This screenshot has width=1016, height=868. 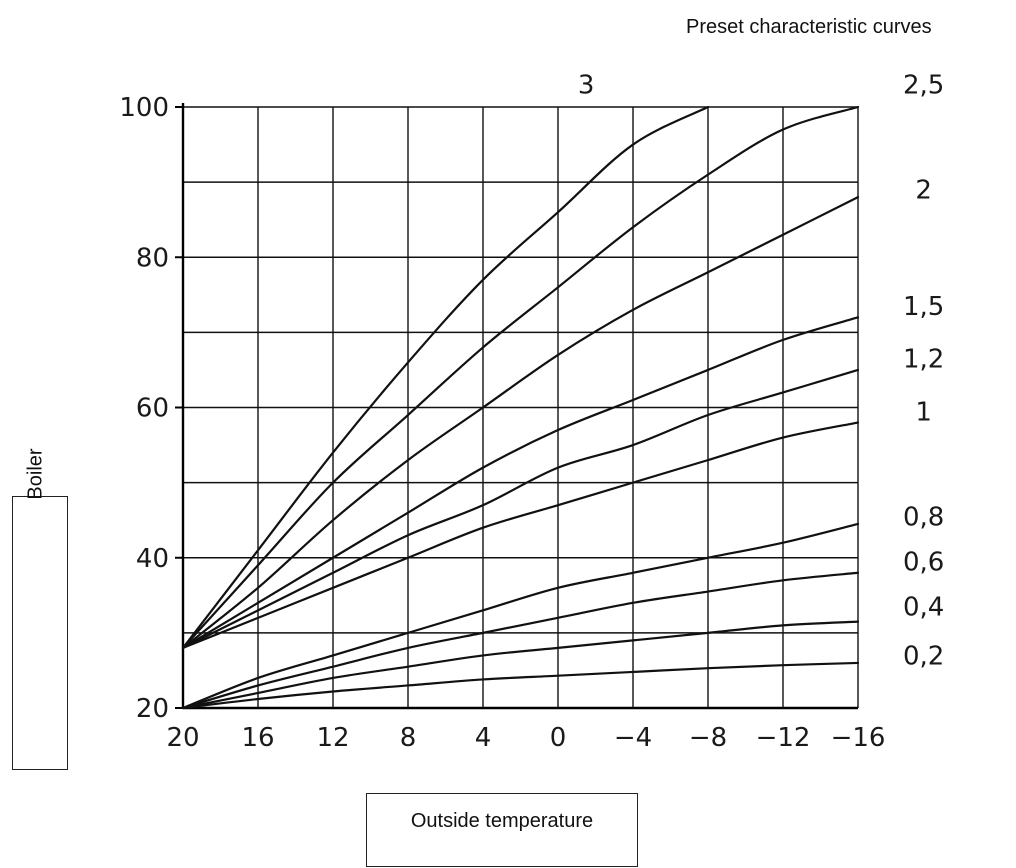 I want to click on x-tick-label: −12, so click(x=783, y=738).